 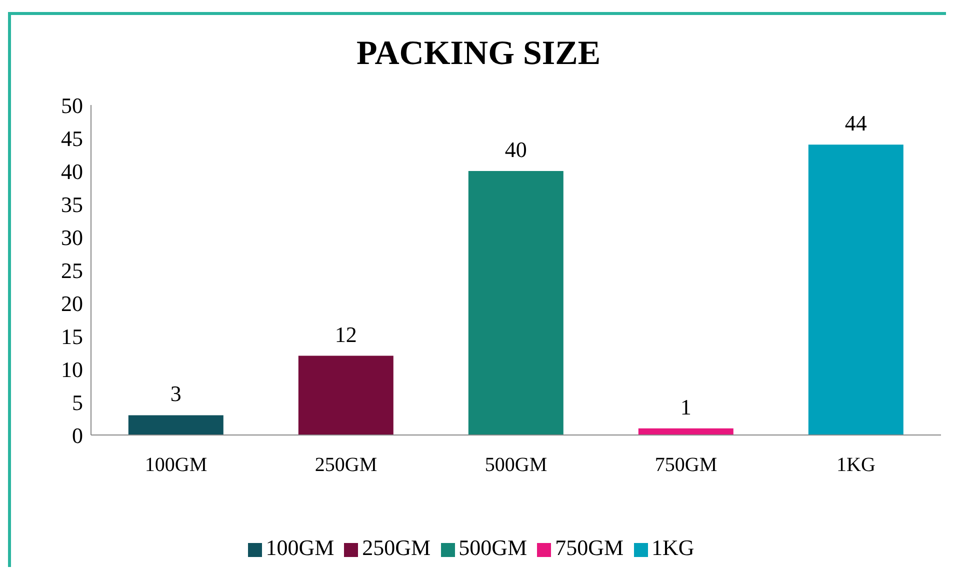 What do you see at coordinates (516, 465) in the screenshot?
I see `x-tick-label: 500GM` at bounding box center [516, 465].